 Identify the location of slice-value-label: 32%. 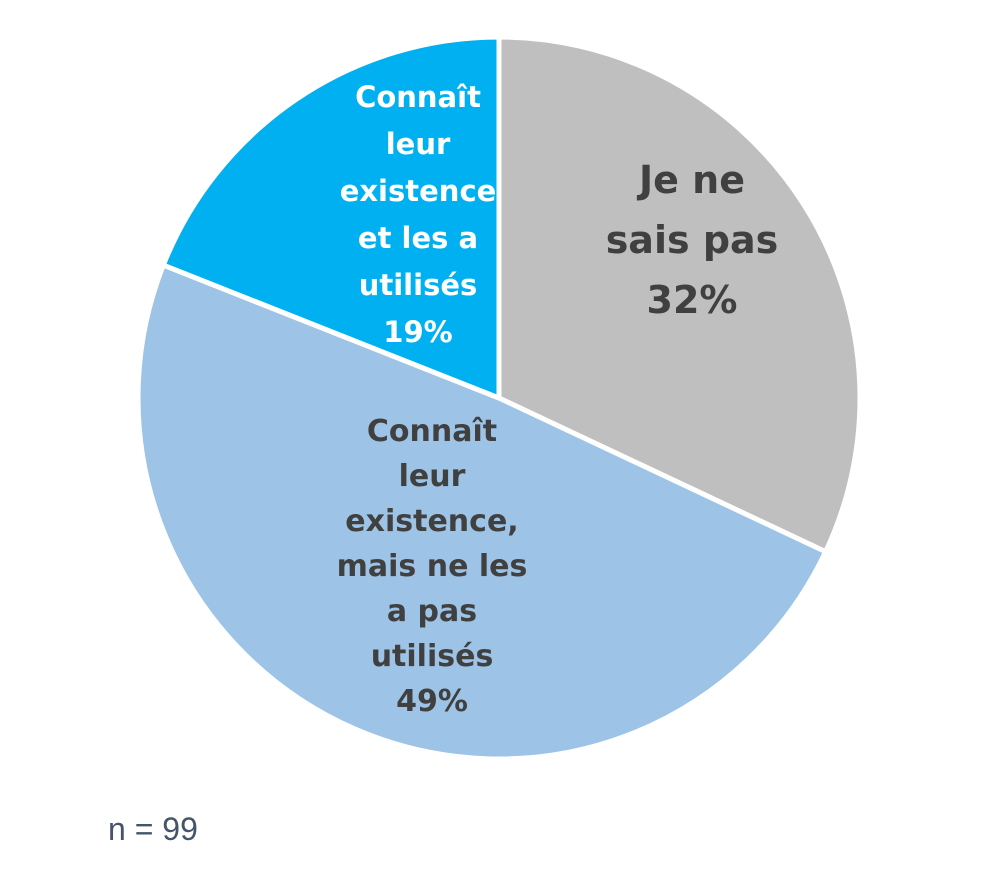
(692, 300).